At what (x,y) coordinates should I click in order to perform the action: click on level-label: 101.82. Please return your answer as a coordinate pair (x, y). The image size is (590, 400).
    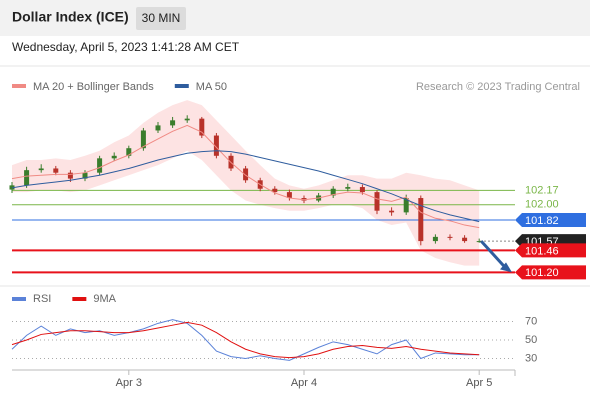
    Looking at the image, I should click on (542, 221).